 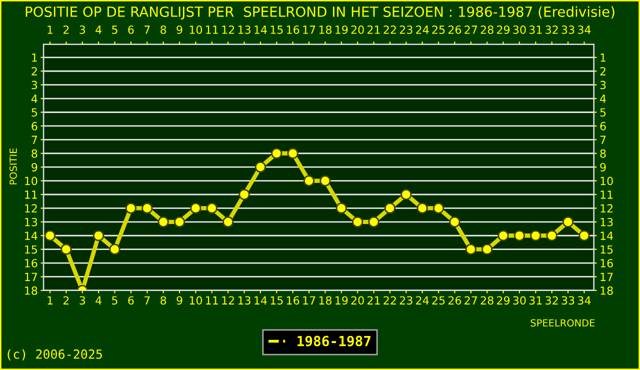 I want to click on x-tick-label: 21, so click(x=374, y=300).